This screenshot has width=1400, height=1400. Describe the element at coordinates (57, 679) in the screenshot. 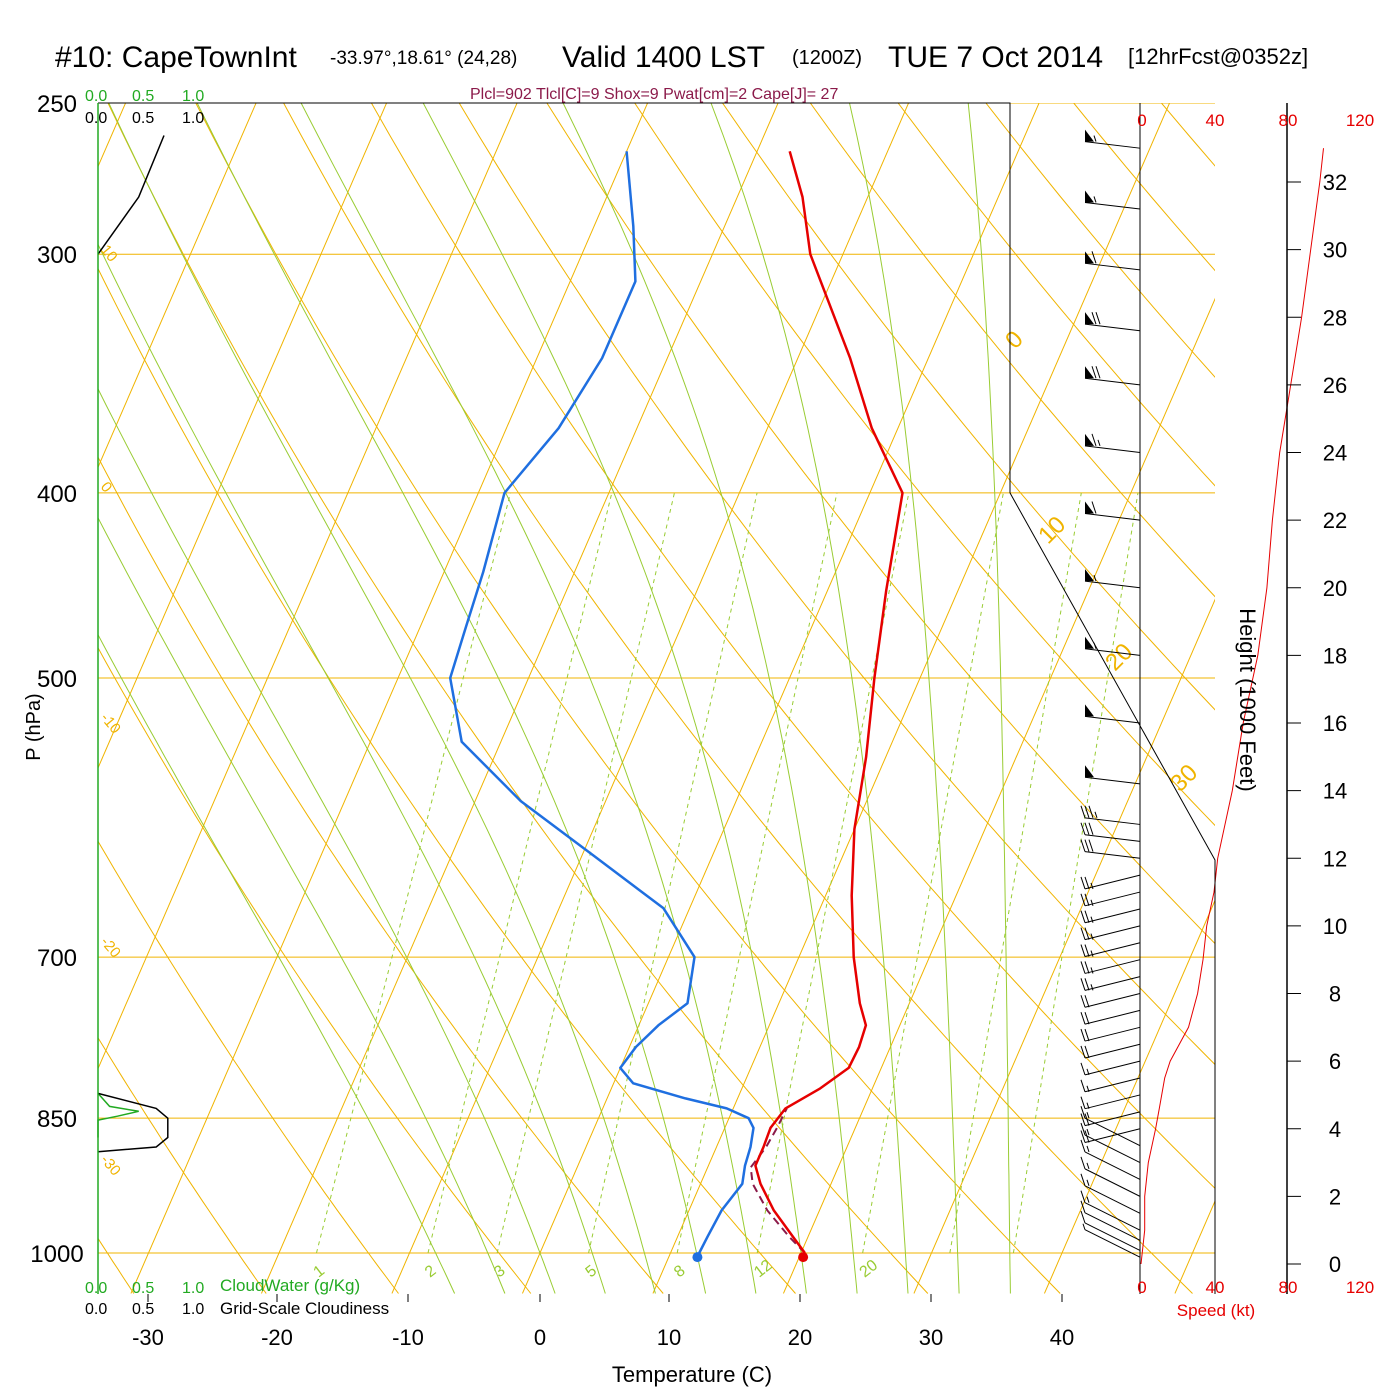

I see `pressure-tick-label: 500` at that location.